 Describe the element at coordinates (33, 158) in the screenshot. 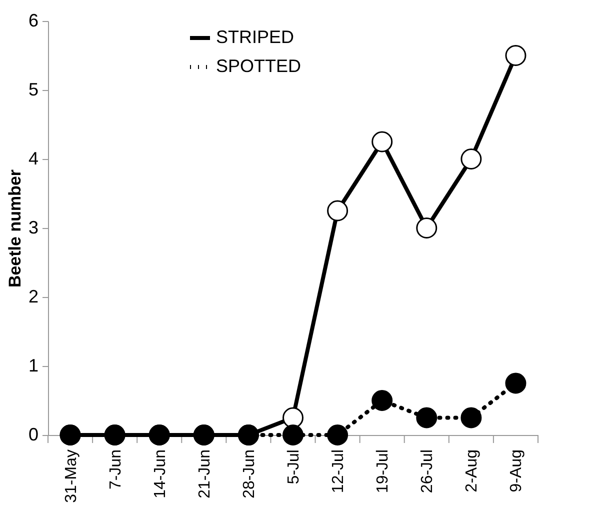

I see `y-tick-label: 4` at that location.